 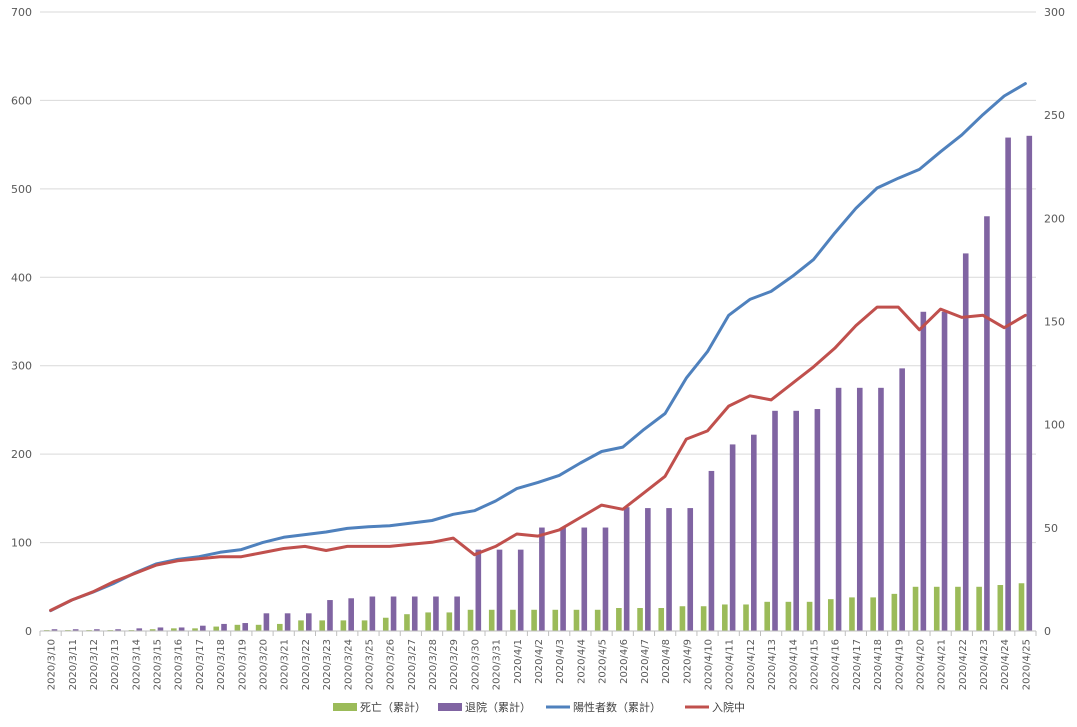 I want to click on x-axis-tick-label: 2020/3/30, so click(x=475, y=664).